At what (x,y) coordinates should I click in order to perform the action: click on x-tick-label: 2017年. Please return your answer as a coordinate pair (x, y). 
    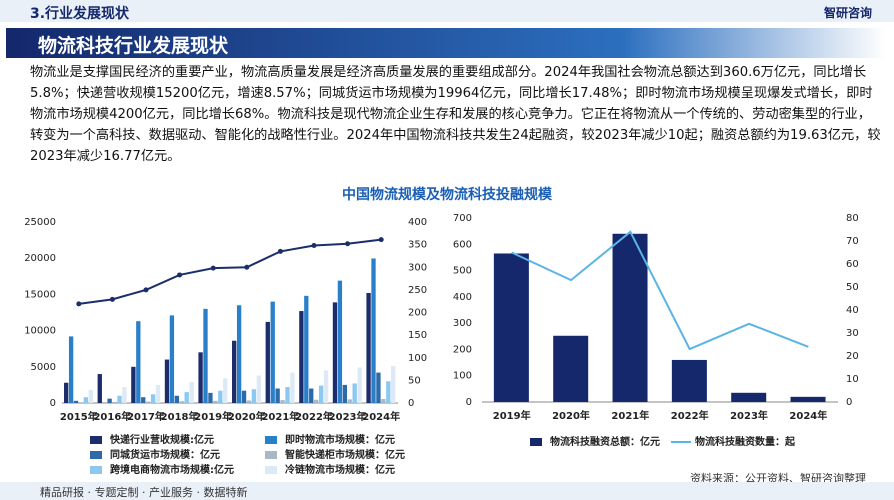
    Looking at the image, I should click on (146, 416).